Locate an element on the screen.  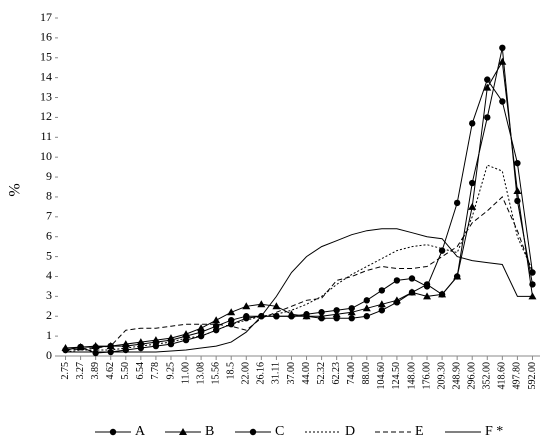
x-tick-label: 124.50 is located at coordinates (396, 376).